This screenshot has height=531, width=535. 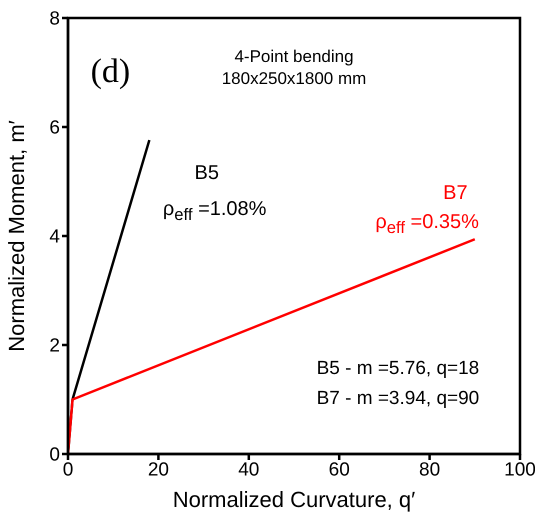 I want to click on annotation: 4-Point bending, so click(x=294, y=56).